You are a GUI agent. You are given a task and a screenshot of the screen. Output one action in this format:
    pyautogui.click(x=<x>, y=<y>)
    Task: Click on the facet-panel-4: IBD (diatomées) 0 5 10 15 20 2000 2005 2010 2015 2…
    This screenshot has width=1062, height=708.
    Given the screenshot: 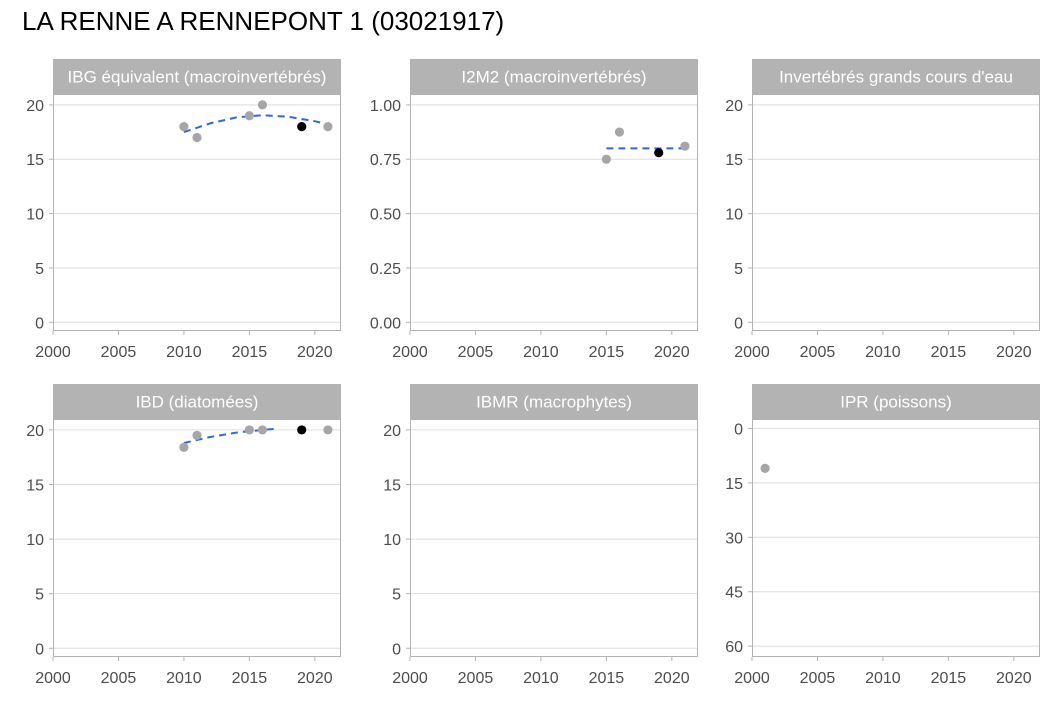 What is the action you would take?
    pyautogui.click(x=183, y=535)
    